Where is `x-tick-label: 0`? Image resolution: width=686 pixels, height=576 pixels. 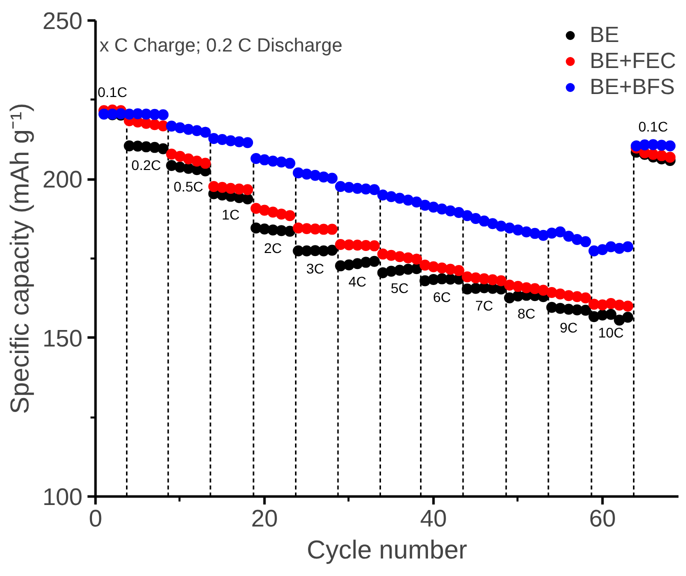
x-tick-label: 0 is located at coordinates (95, 519).